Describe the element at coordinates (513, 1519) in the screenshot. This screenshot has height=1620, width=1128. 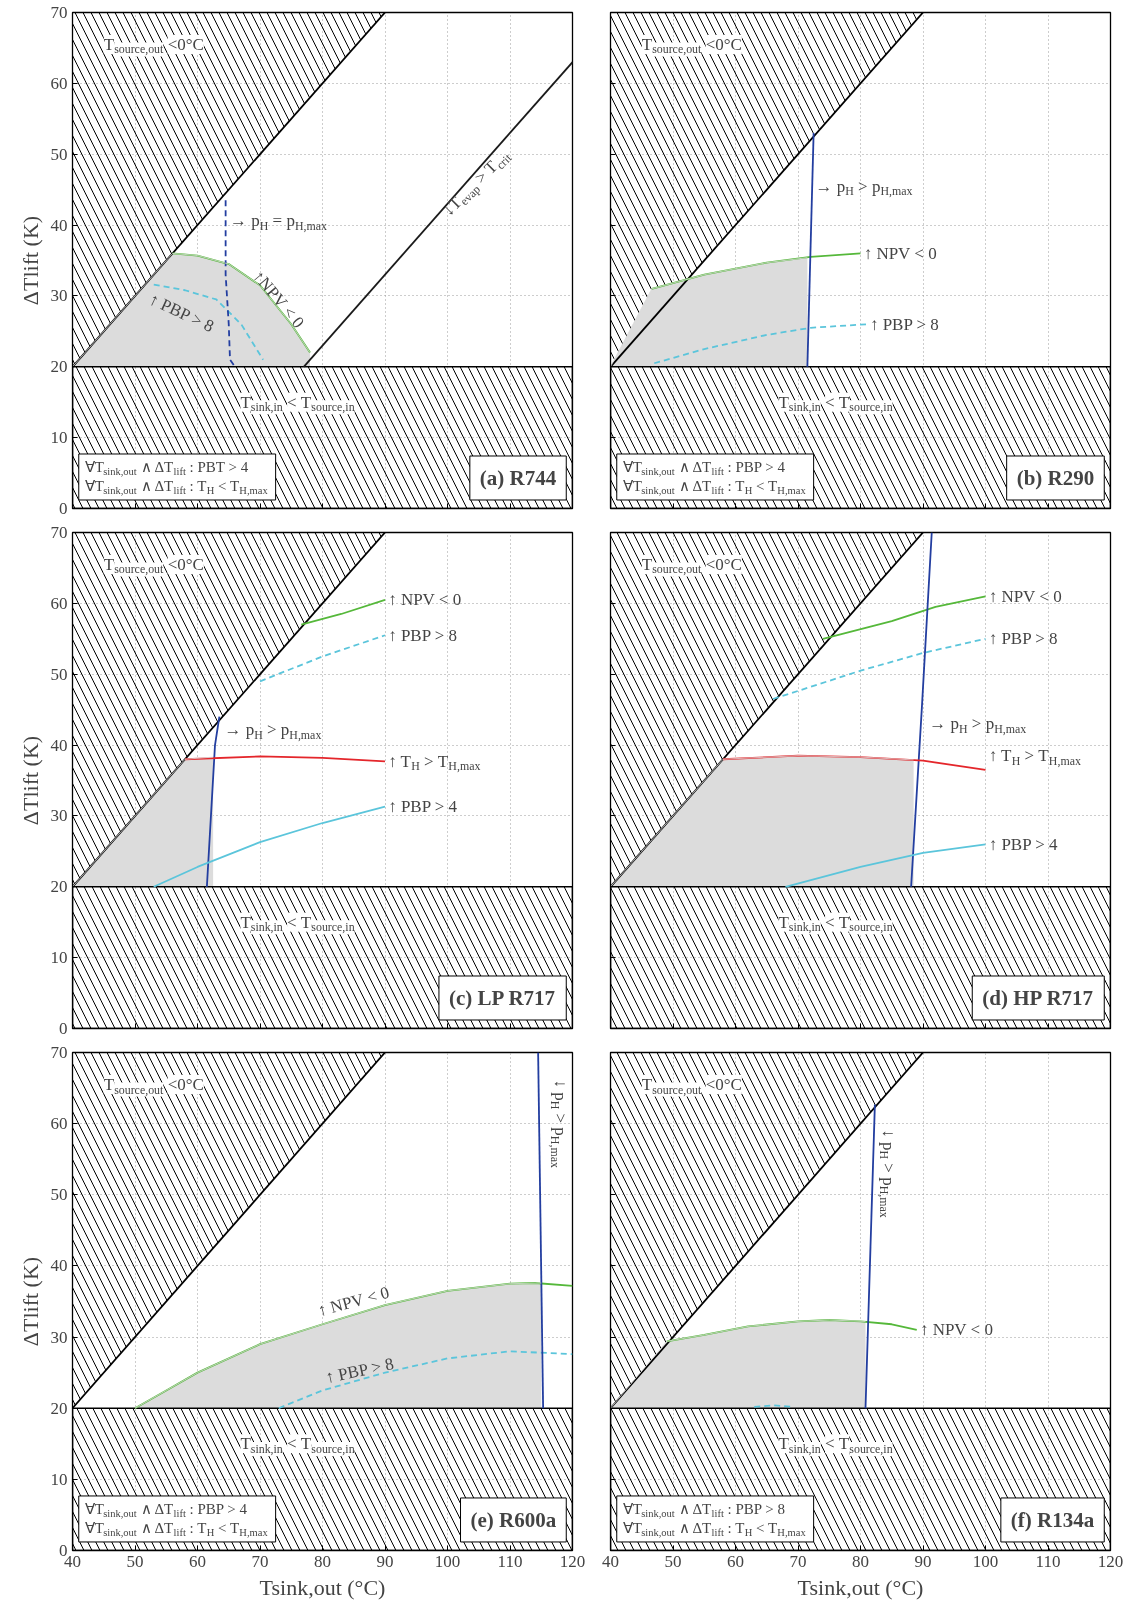
I see `text: (e) R600a` at that location.